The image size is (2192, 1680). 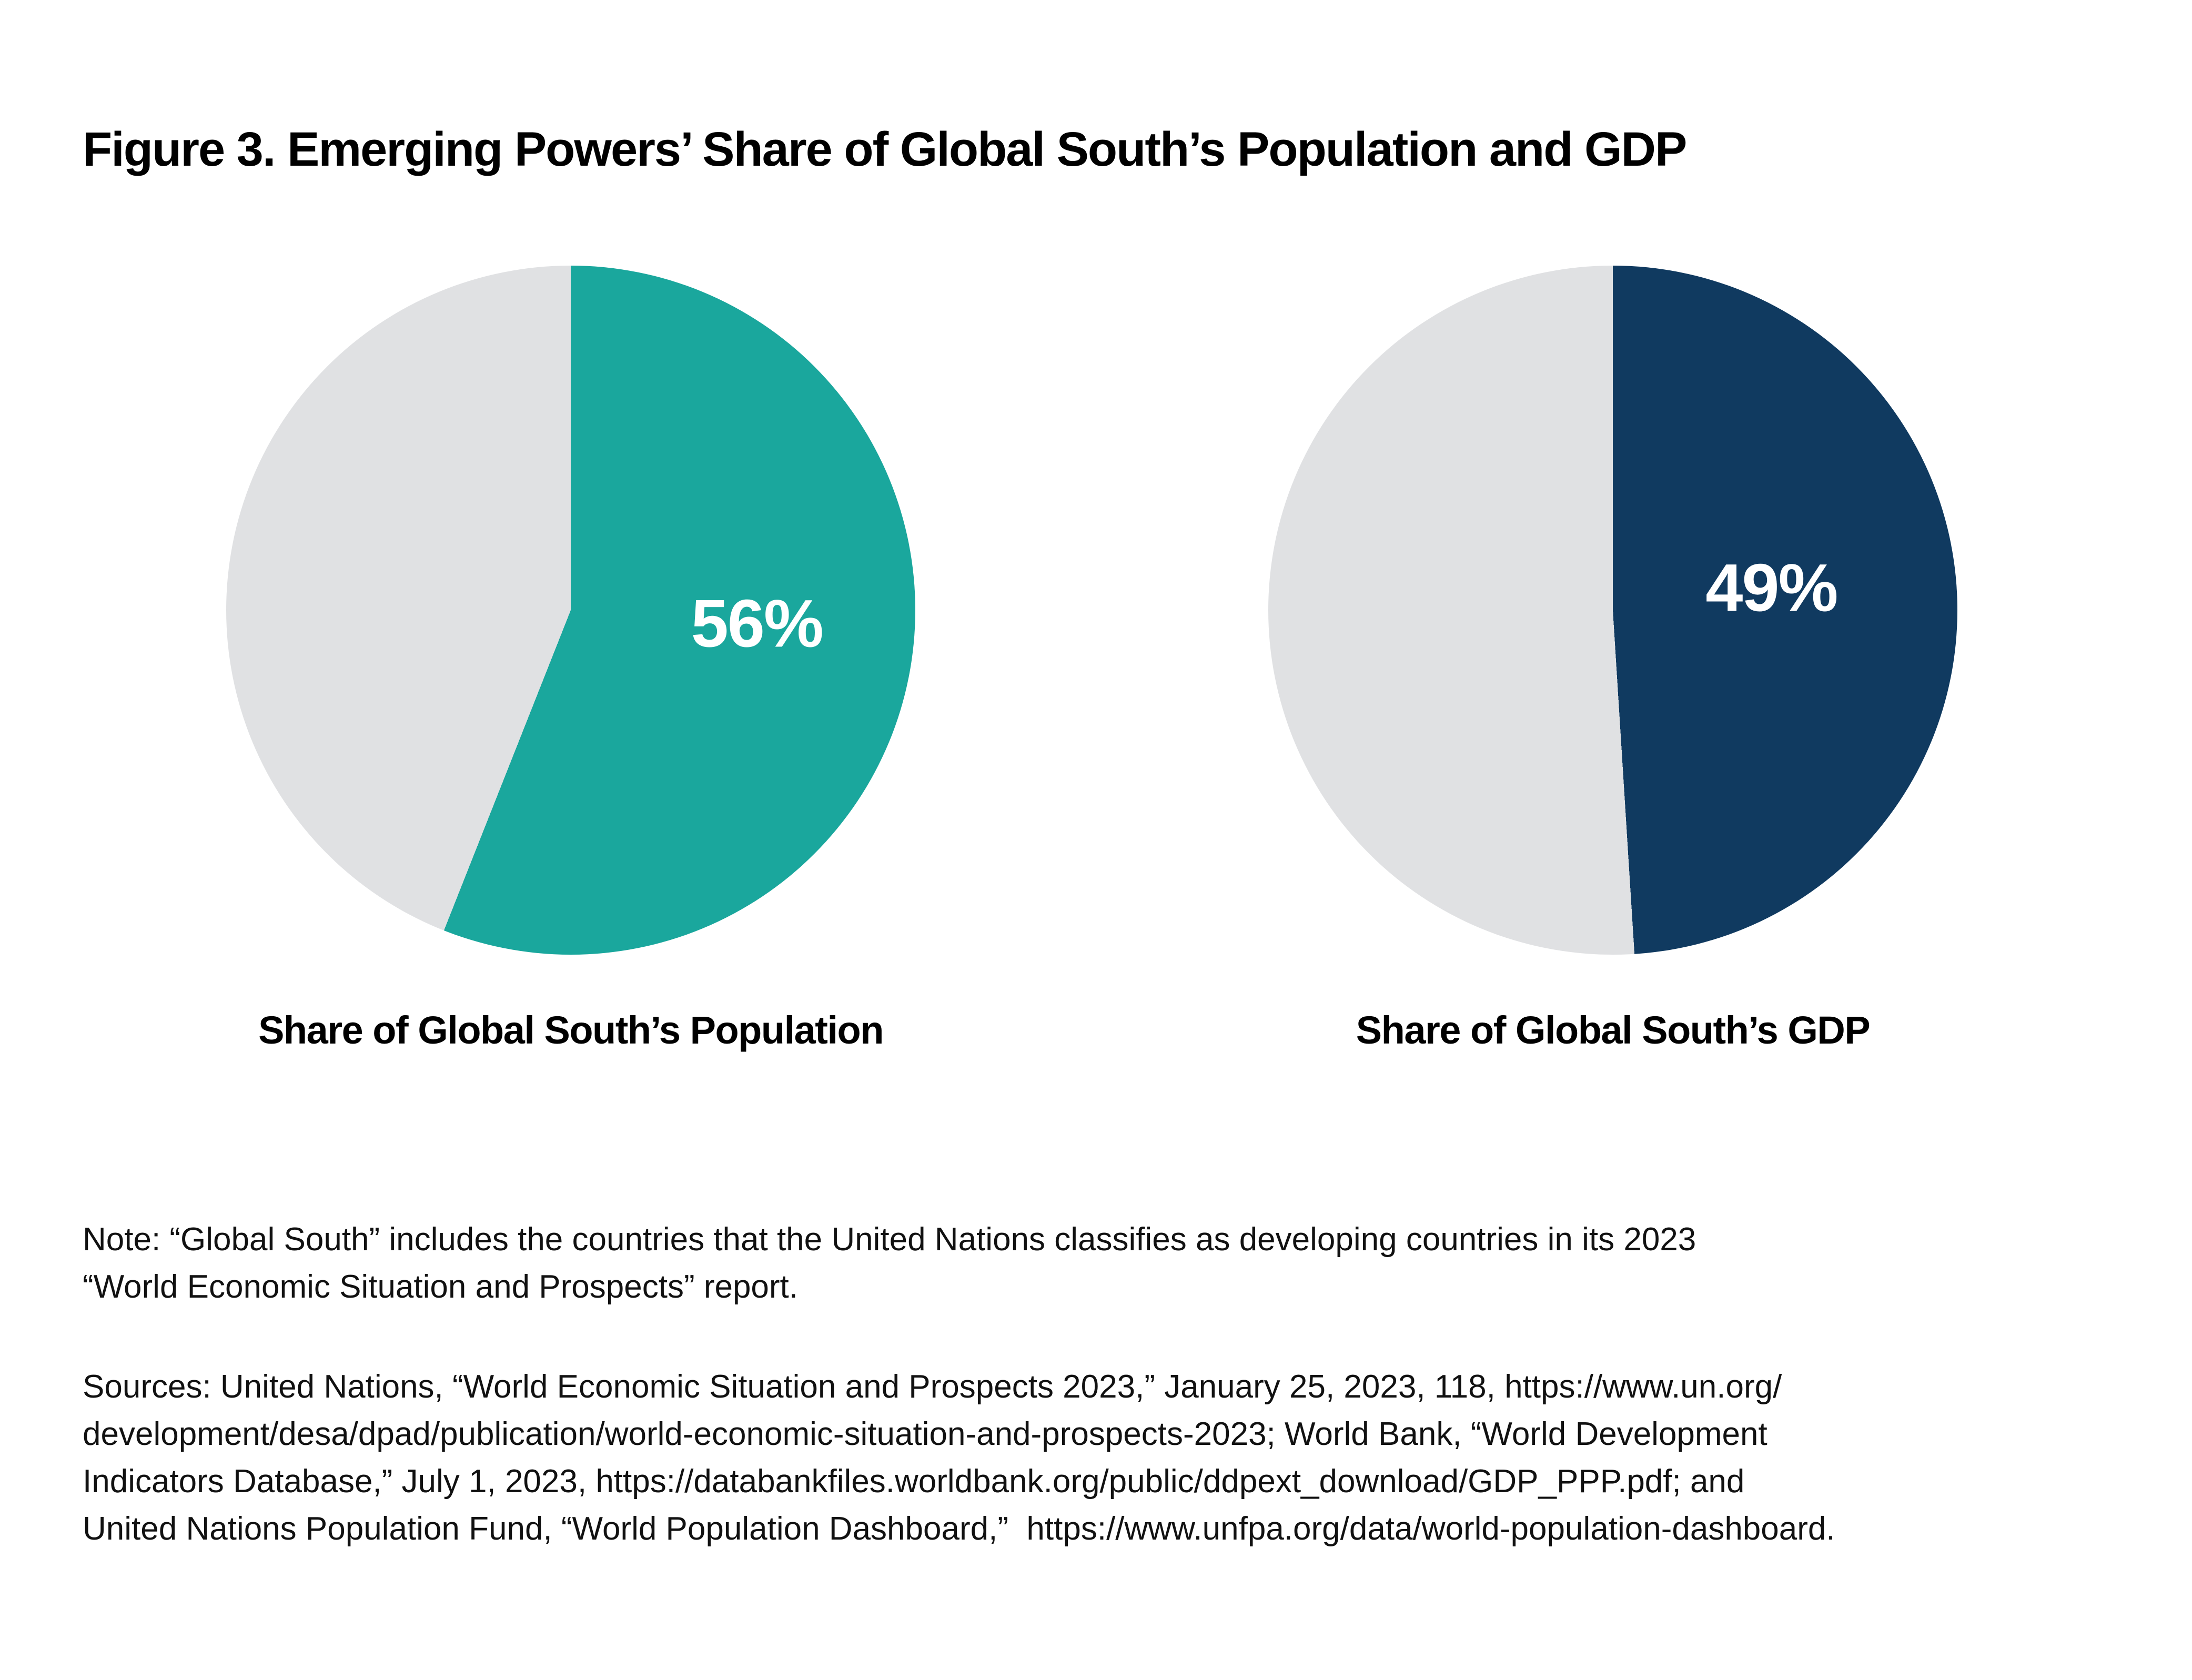 I want to click on pie-gdp-caption: Share of Global South’s GDP, so click(x=1613, y=1030).